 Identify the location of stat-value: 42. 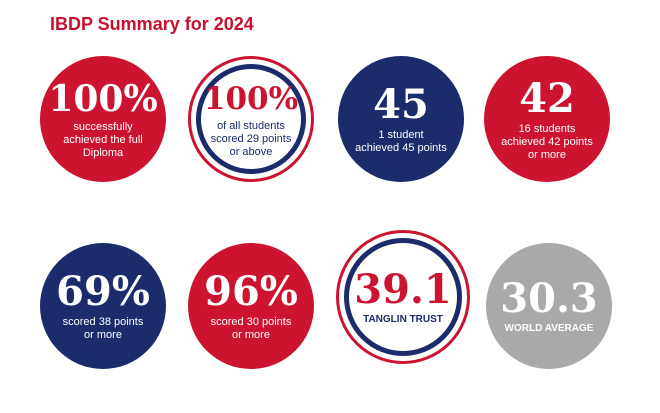
(547, 98).